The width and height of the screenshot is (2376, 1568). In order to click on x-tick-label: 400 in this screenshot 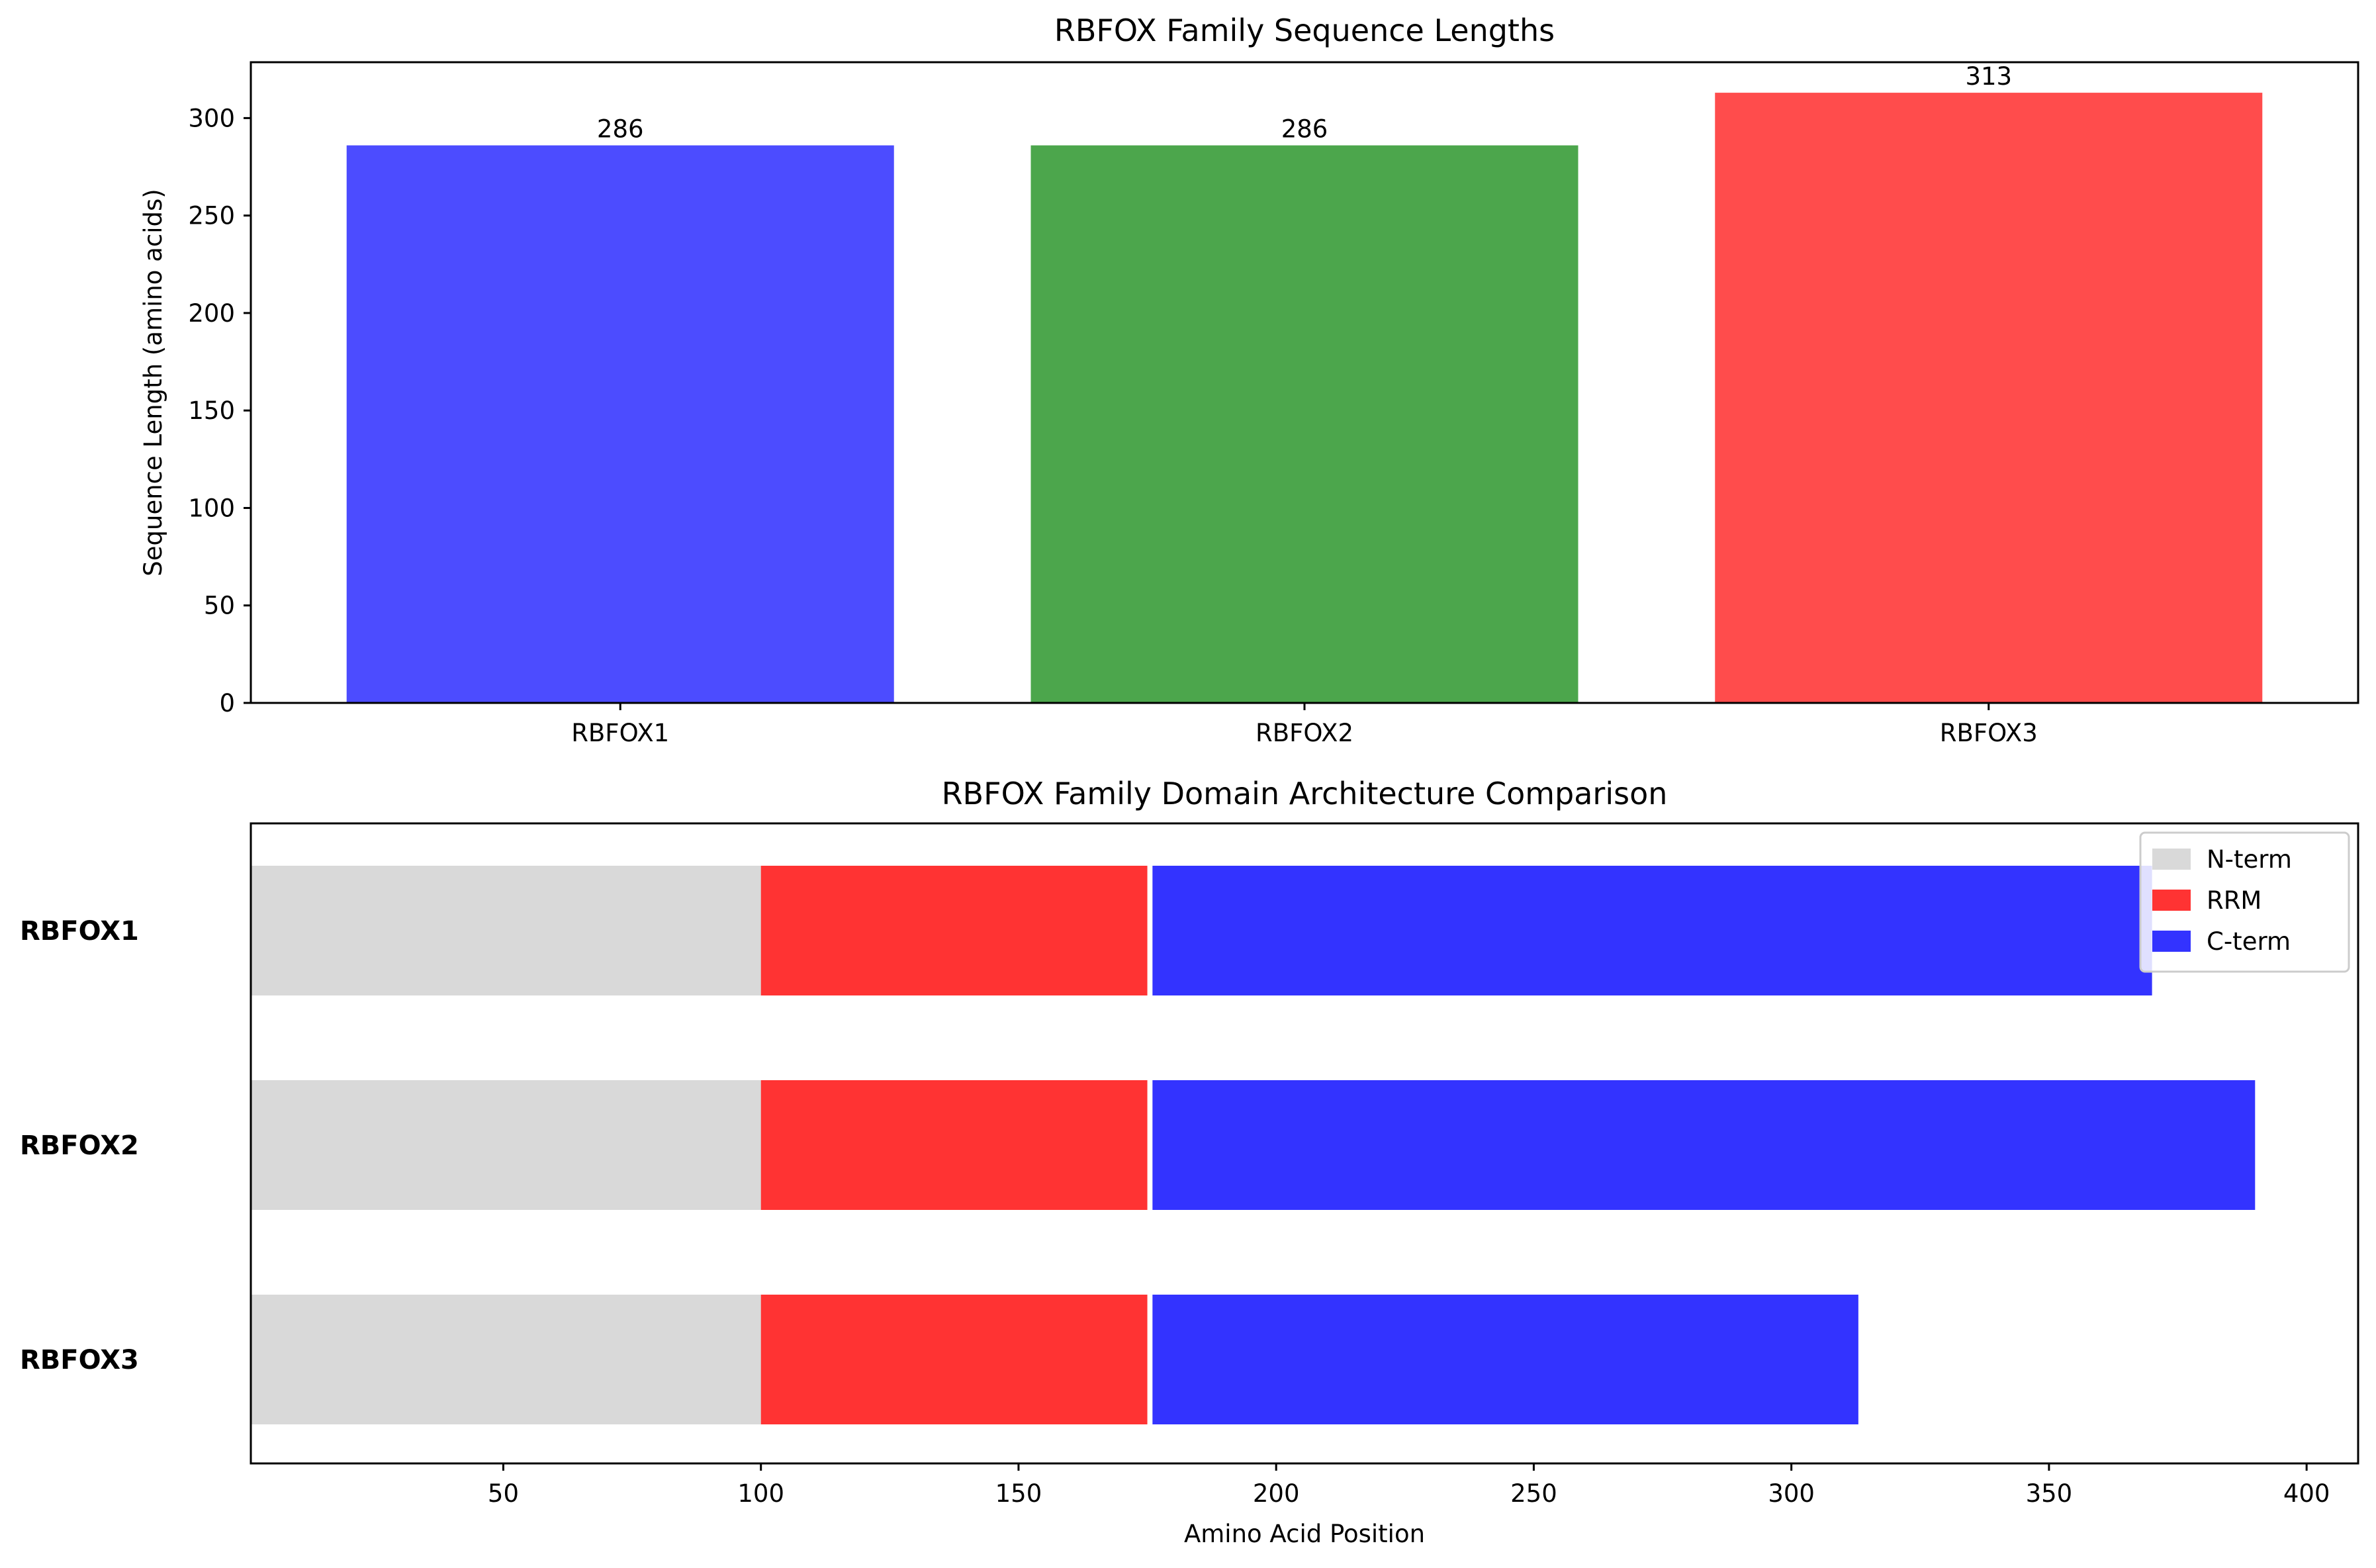, I will do `click(2306, 1493)`.